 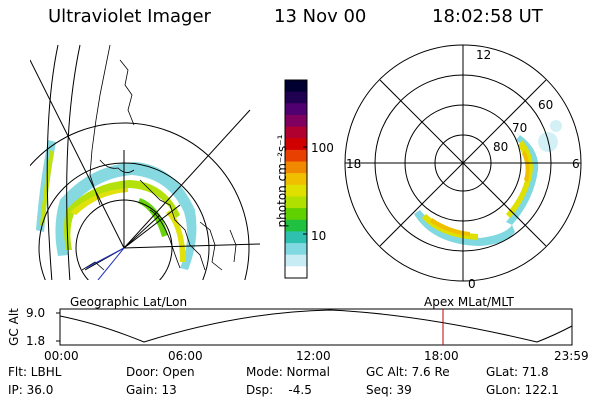 I want to click on timeline-axis-label: GC Alt, so click(x=14, y=327).